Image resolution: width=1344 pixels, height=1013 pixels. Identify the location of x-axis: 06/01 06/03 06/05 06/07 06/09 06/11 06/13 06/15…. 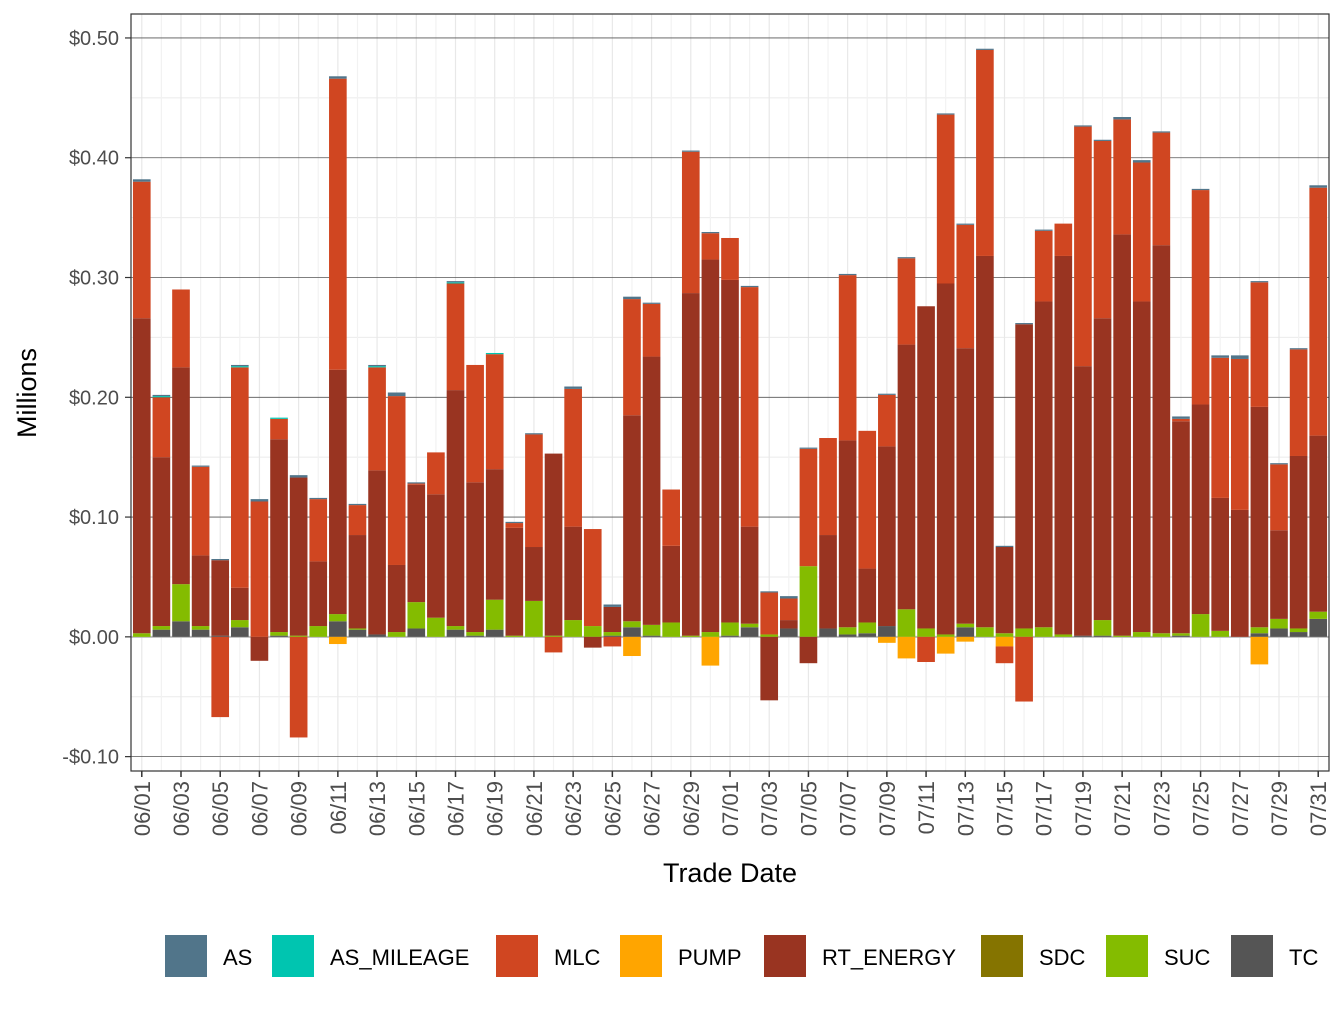
(730, 803).